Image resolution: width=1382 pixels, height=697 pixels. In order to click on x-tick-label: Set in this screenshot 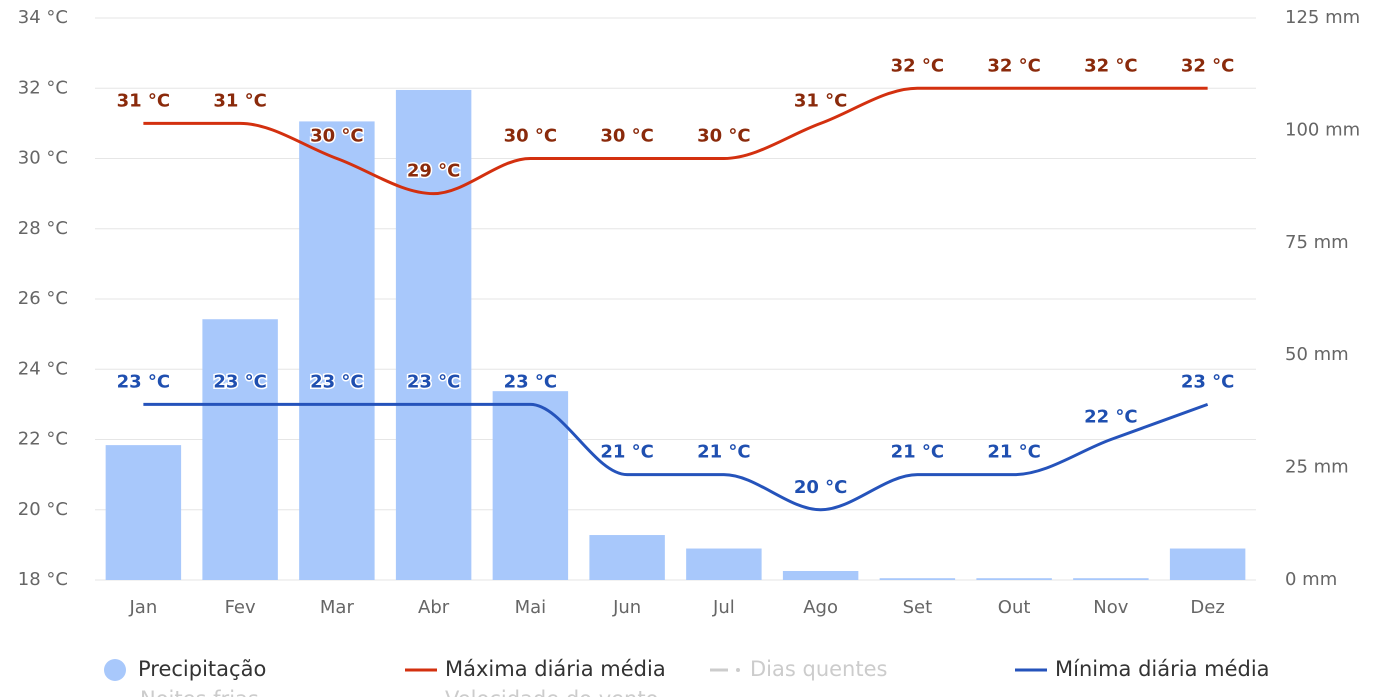, I will do `click(918, 607)`.